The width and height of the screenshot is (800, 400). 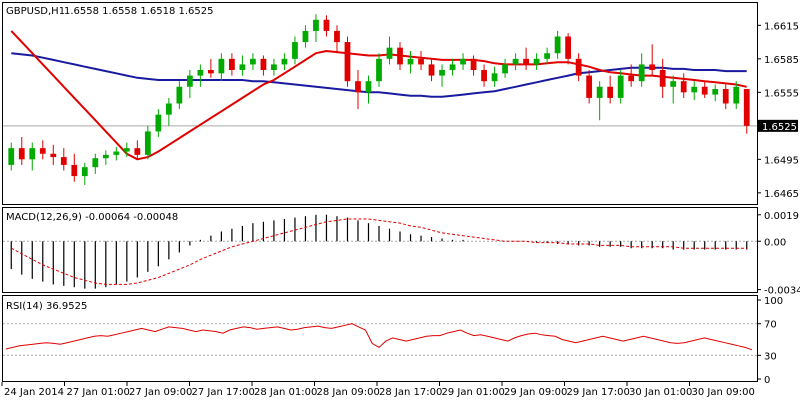 What do you see at coordinates (781, 194) in the screenshot?
I see `price-tick-label: 1.6465` at bounding box center [781, 194].